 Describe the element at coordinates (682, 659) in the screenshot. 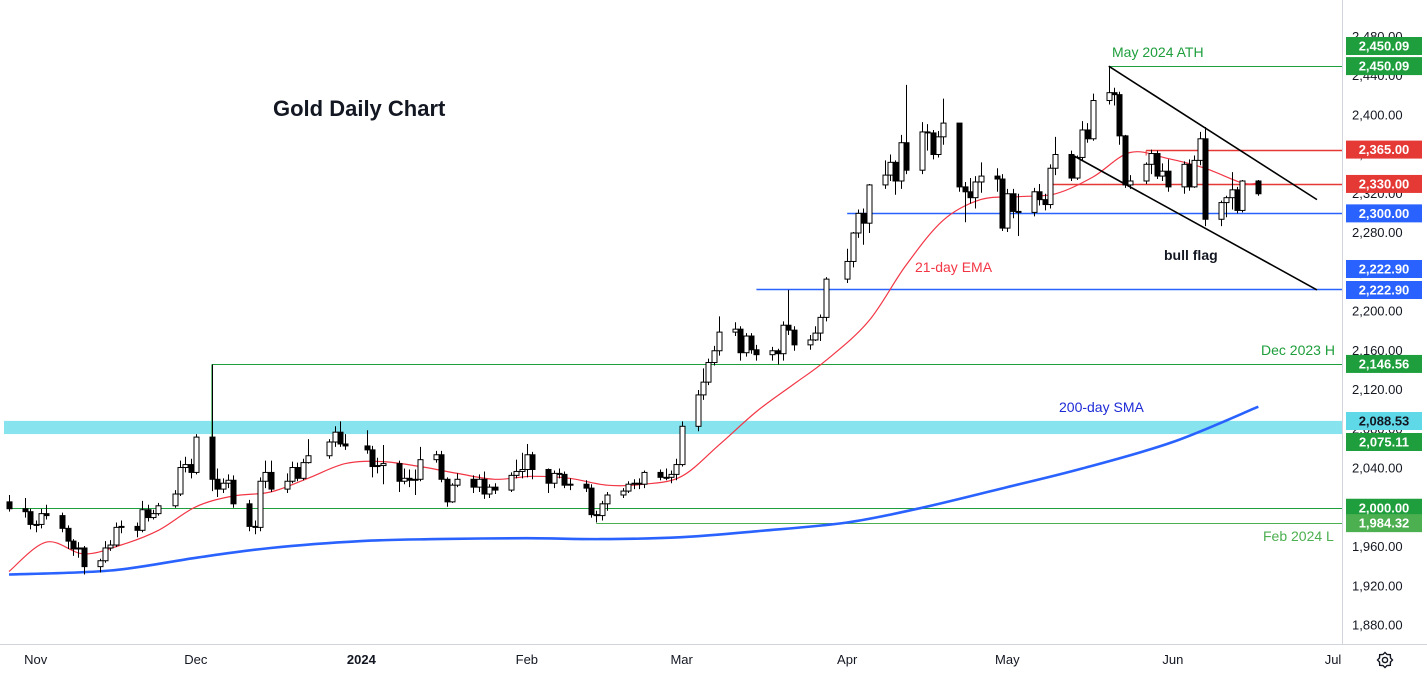

I see `time-axis: Nov Dec 2024 Feb Mar Apr May Jun Jul` at that location.